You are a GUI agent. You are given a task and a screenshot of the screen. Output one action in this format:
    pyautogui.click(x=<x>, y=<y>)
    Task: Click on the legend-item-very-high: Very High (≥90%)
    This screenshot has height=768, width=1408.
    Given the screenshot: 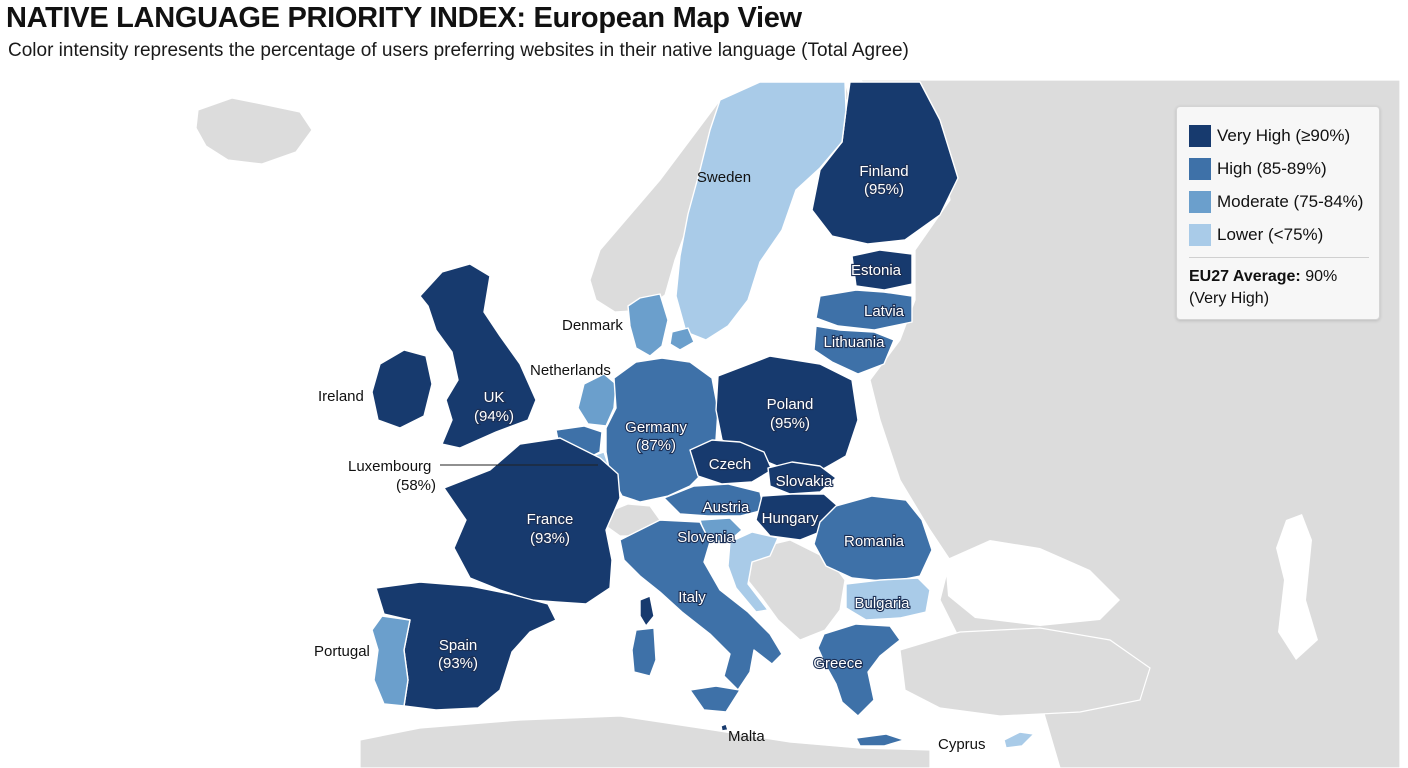 What is the action you would take?
    pyautogui.click(x=1279, y=135)
    